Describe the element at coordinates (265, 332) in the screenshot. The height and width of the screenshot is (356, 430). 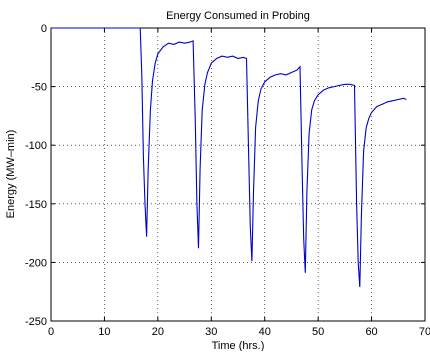
I see `x-tick-label: 40` at that location.